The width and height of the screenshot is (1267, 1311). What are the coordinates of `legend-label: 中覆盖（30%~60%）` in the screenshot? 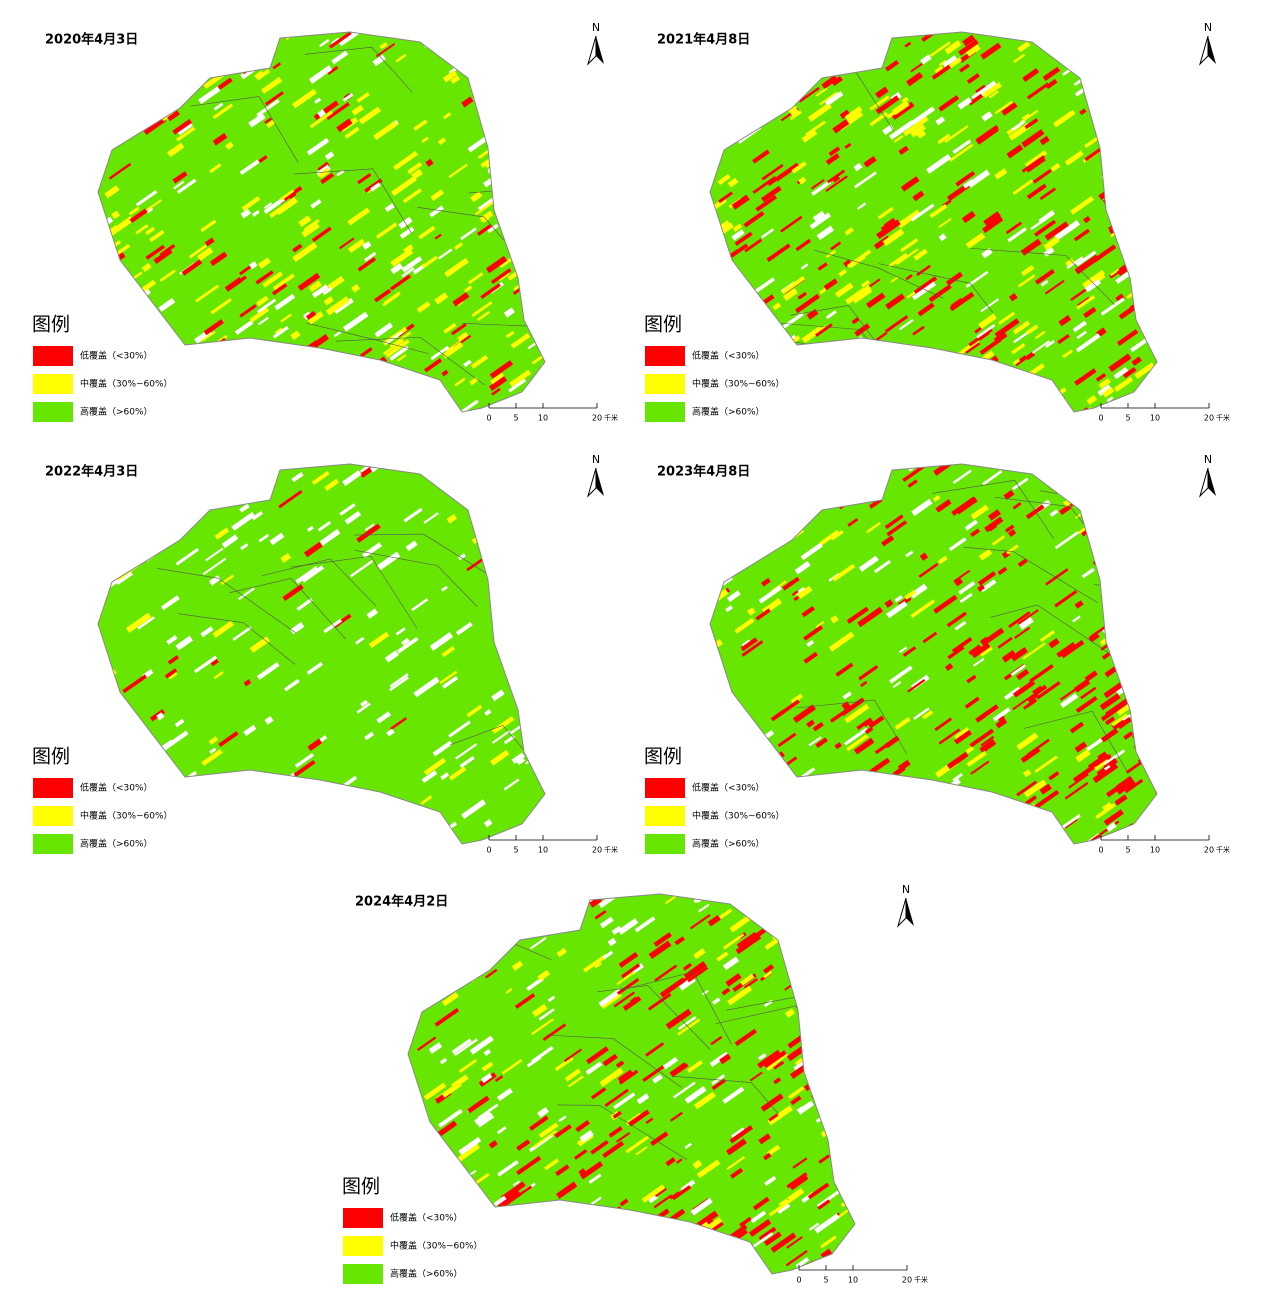 It's located at (738, 384).